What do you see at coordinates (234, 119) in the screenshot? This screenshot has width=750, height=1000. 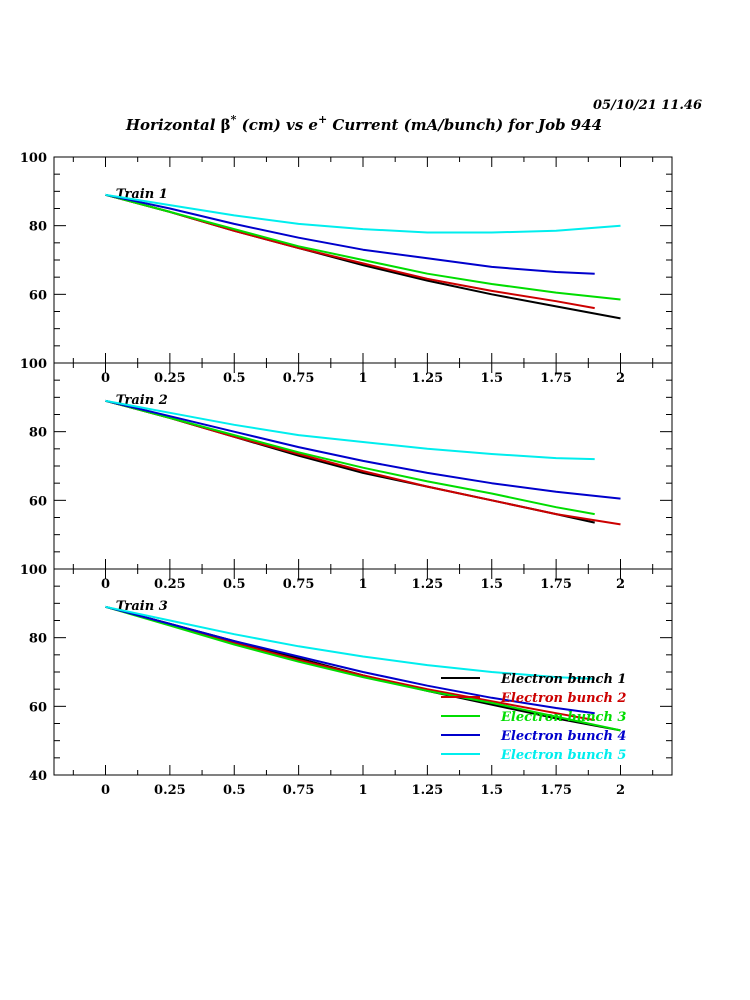 I see `title-beta-superscript: *` at bounding box center [234, 119].